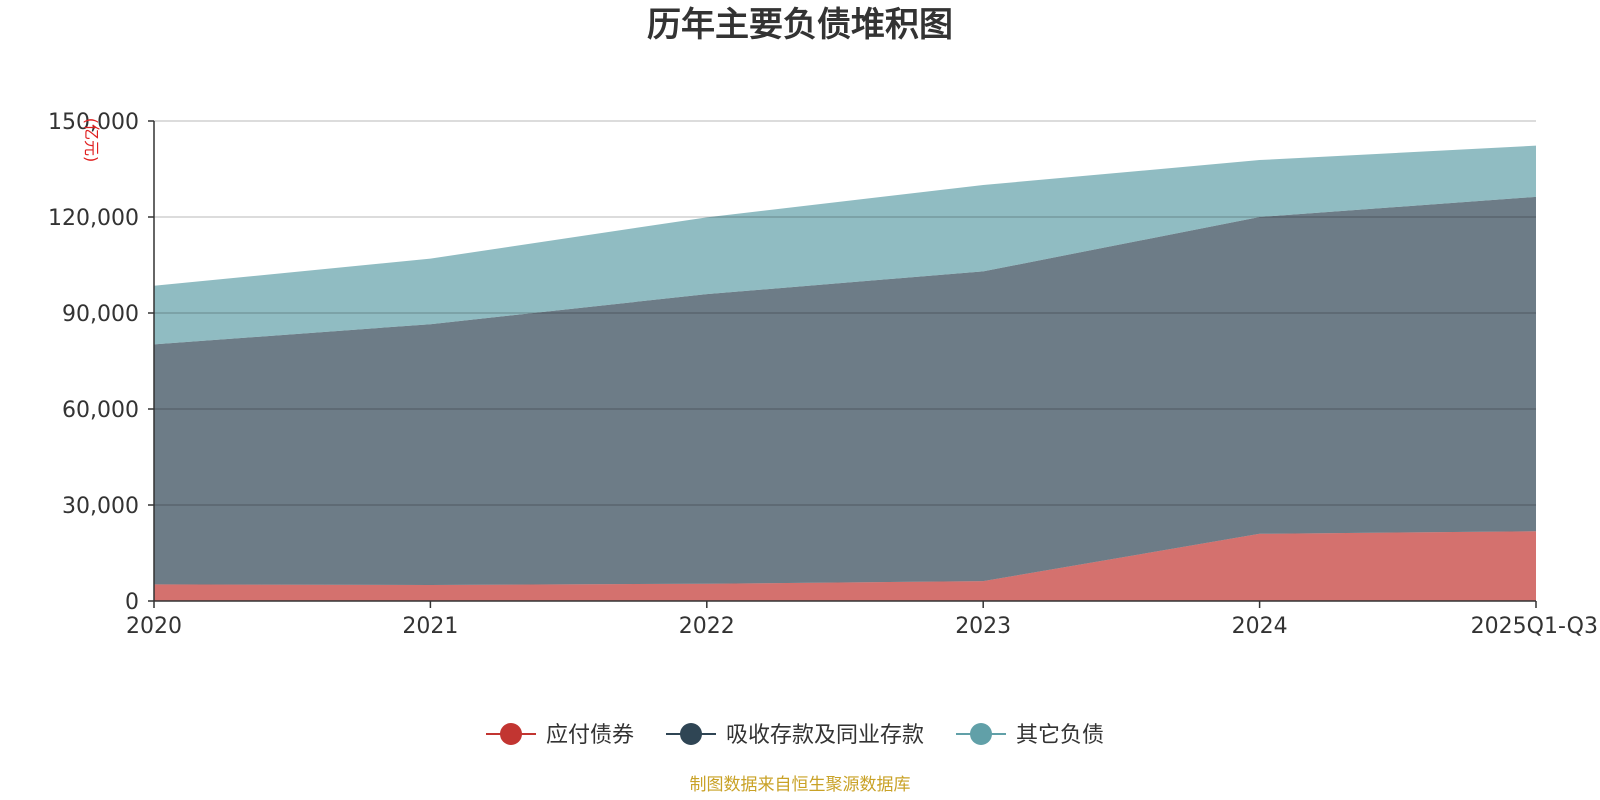 The height and width of the screenshot is (800, 1600). I want to click on x-tick-label: 2021, so click(430, 626).